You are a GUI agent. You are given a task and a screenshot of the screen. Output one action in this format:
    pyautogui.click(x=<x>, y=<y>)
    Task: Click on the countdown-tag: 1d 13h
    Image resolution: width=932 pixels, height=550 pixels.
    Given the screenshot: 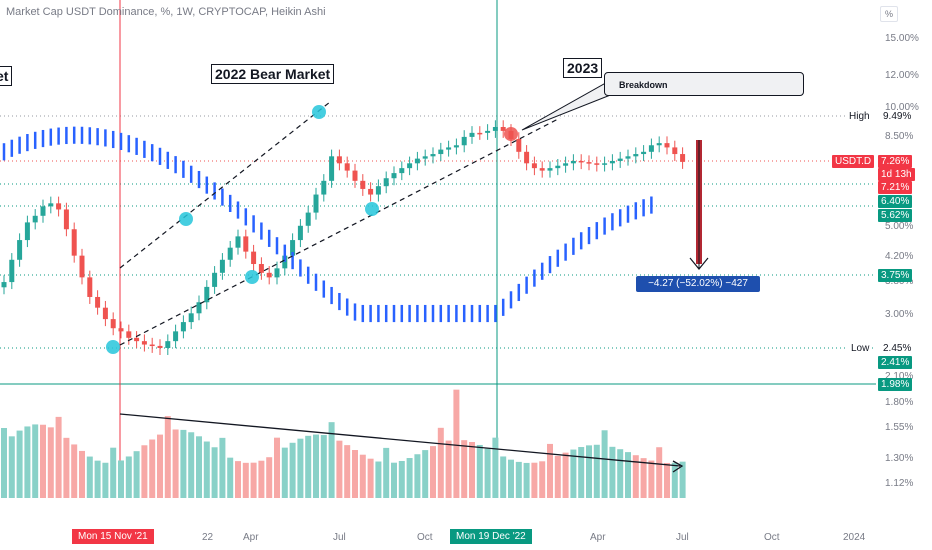 What is the action you would take?
    pyautogui.click(x=896, y=174)
    